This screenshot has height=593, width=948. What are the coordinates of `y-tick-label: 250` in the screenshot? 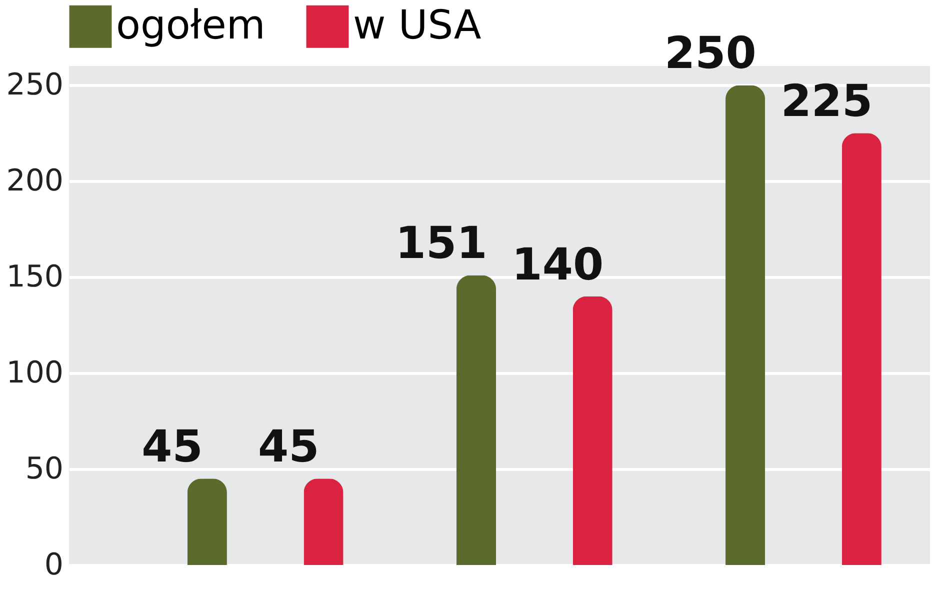 It's located at (35, 85).